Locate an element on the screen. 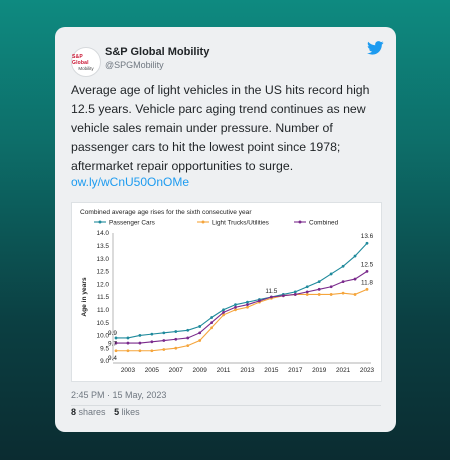 The image size is (450, 460). divider is located at coordinates (226, 405).